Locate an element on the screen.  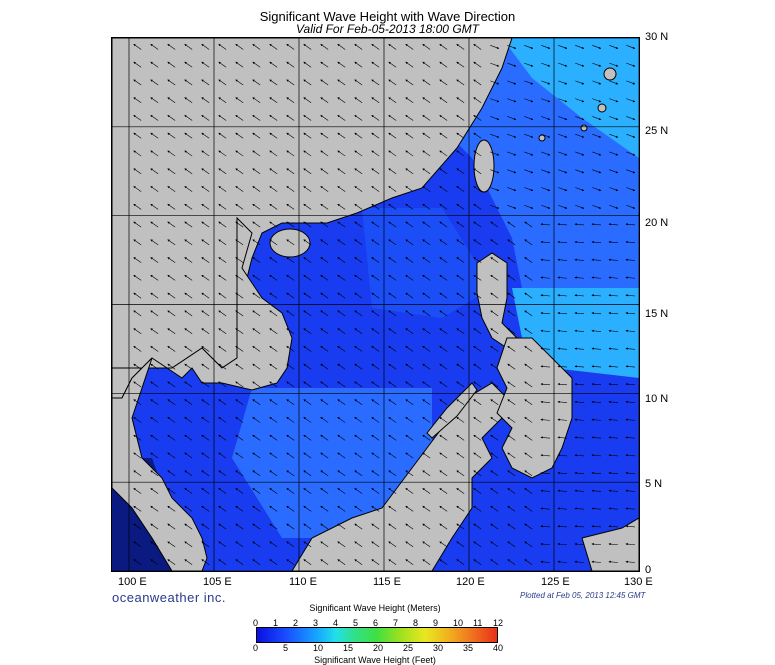
lat-label: 5 N is located at coordinates (654, 484).